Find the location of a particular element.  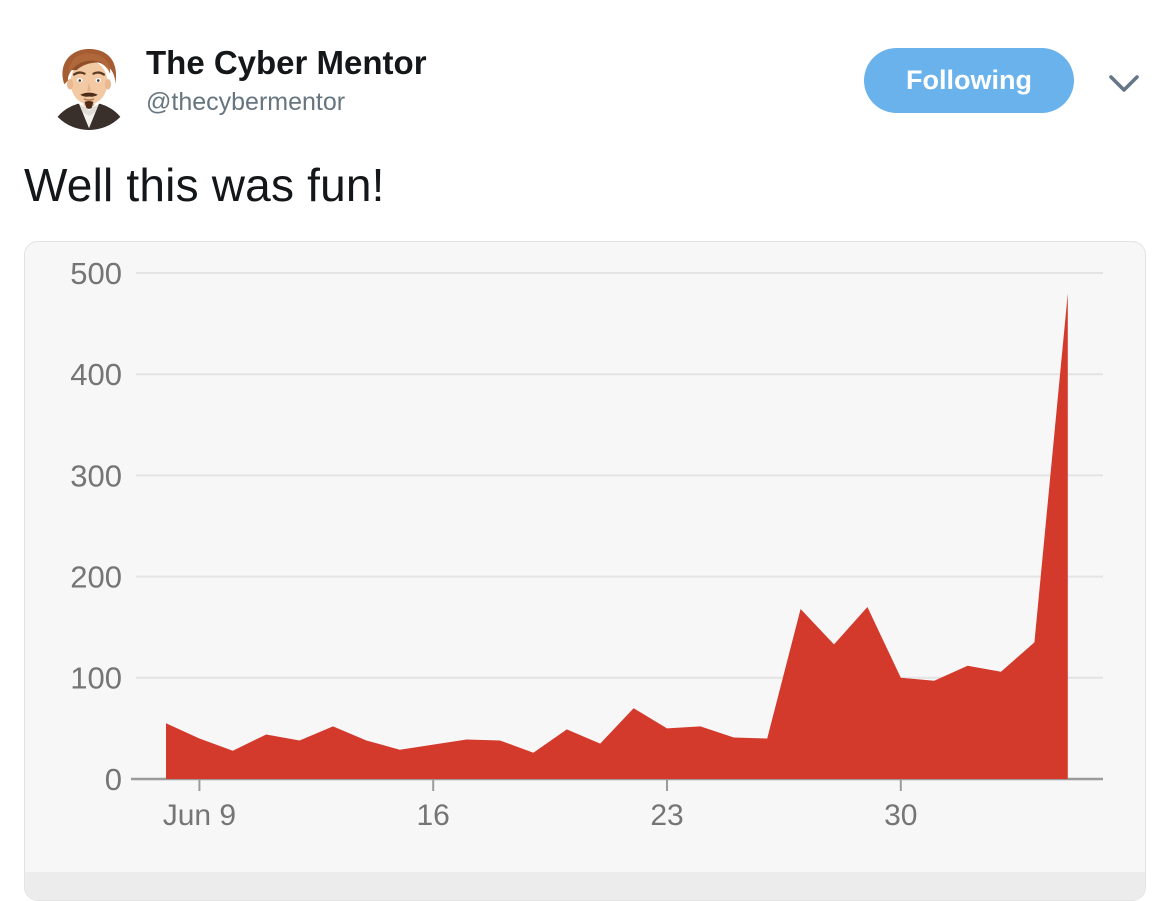

following-button: Following is located at coordinates (969, 80).